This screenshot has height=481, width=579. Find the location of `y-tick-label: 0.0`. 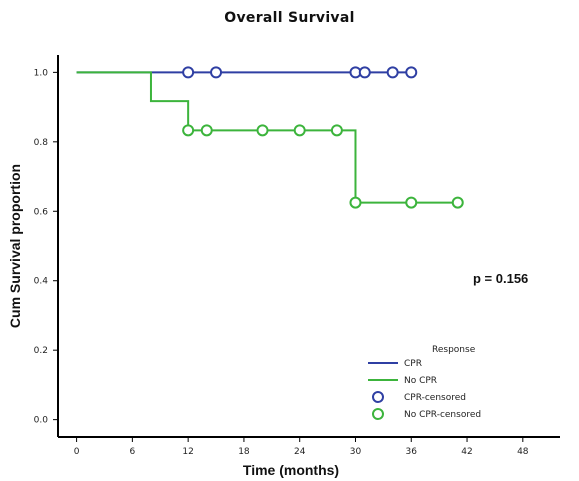

y-tick-label: 0.0 is located at coordinates (41, 421).